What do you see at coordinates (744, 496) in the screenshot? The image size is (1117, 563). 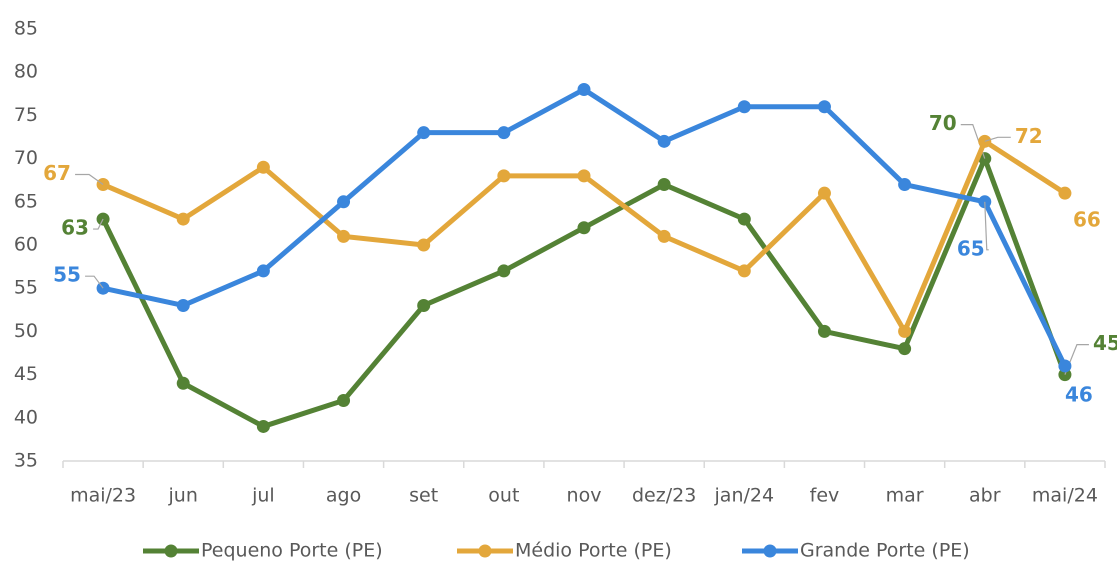 I see `x-tick-label: jan/24` at bounding box center [744, 496].